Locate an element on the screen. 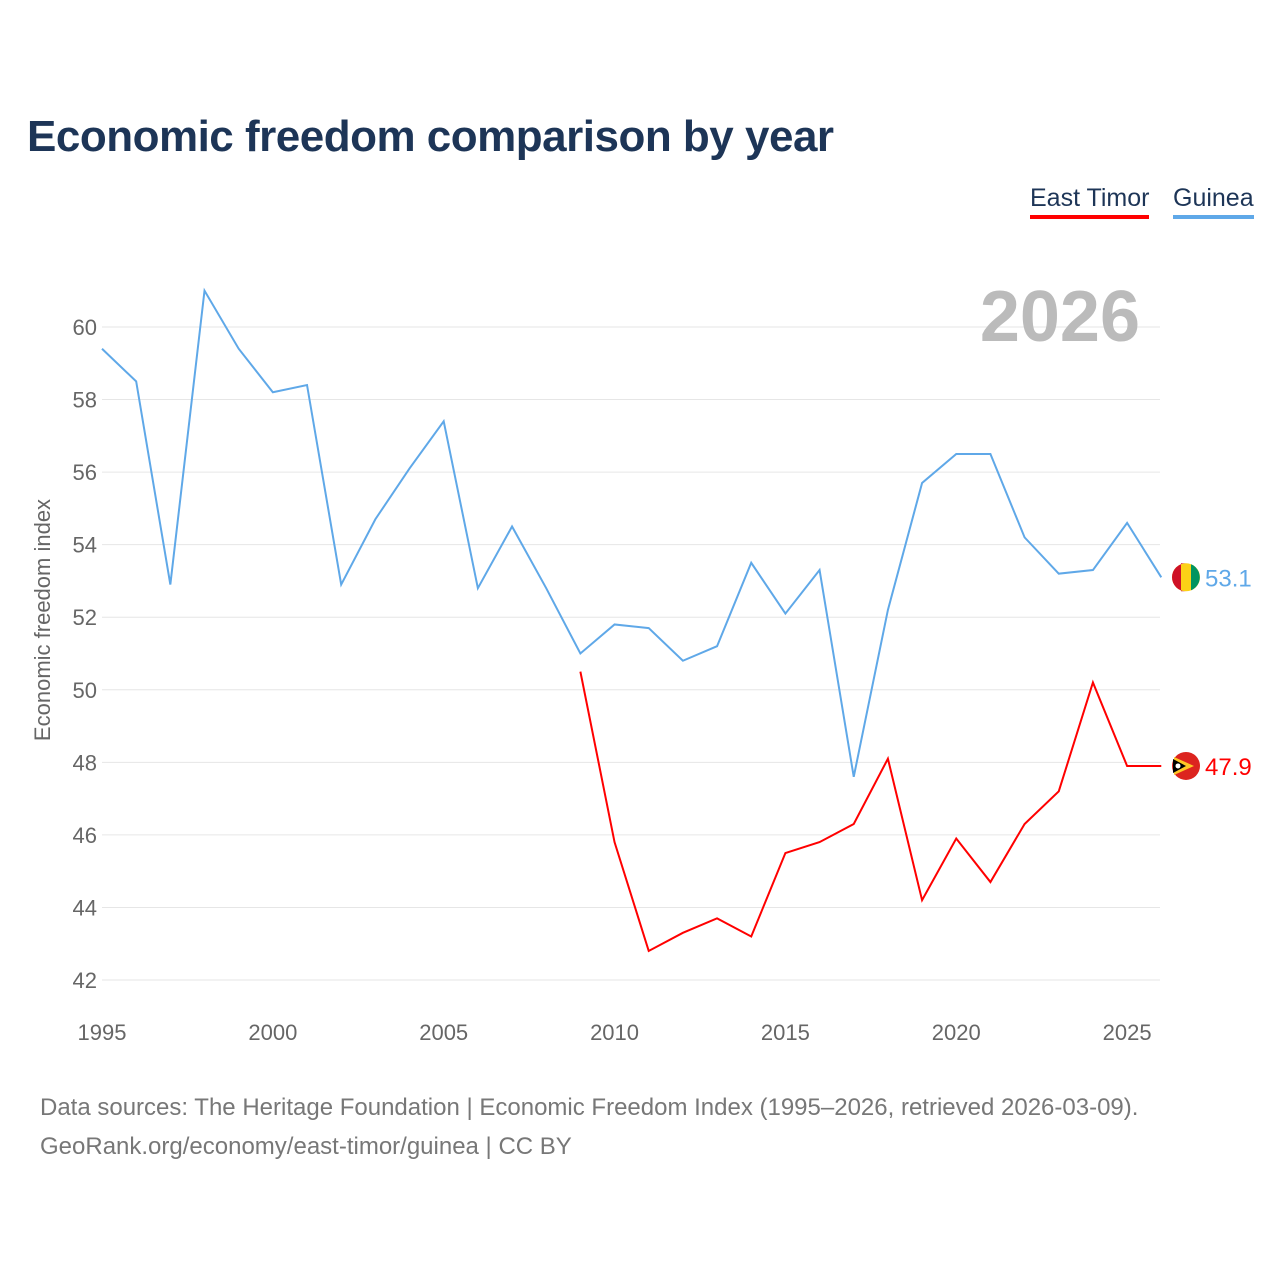  x-tick-label: 2015 is located at coordinates (785, 1032).